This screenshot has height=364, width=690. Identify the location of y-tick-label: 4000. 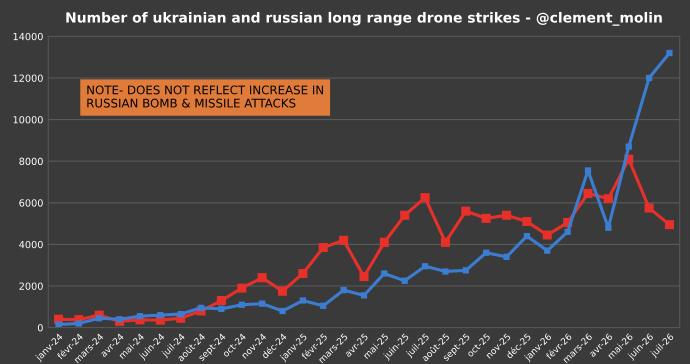
(31, 244).